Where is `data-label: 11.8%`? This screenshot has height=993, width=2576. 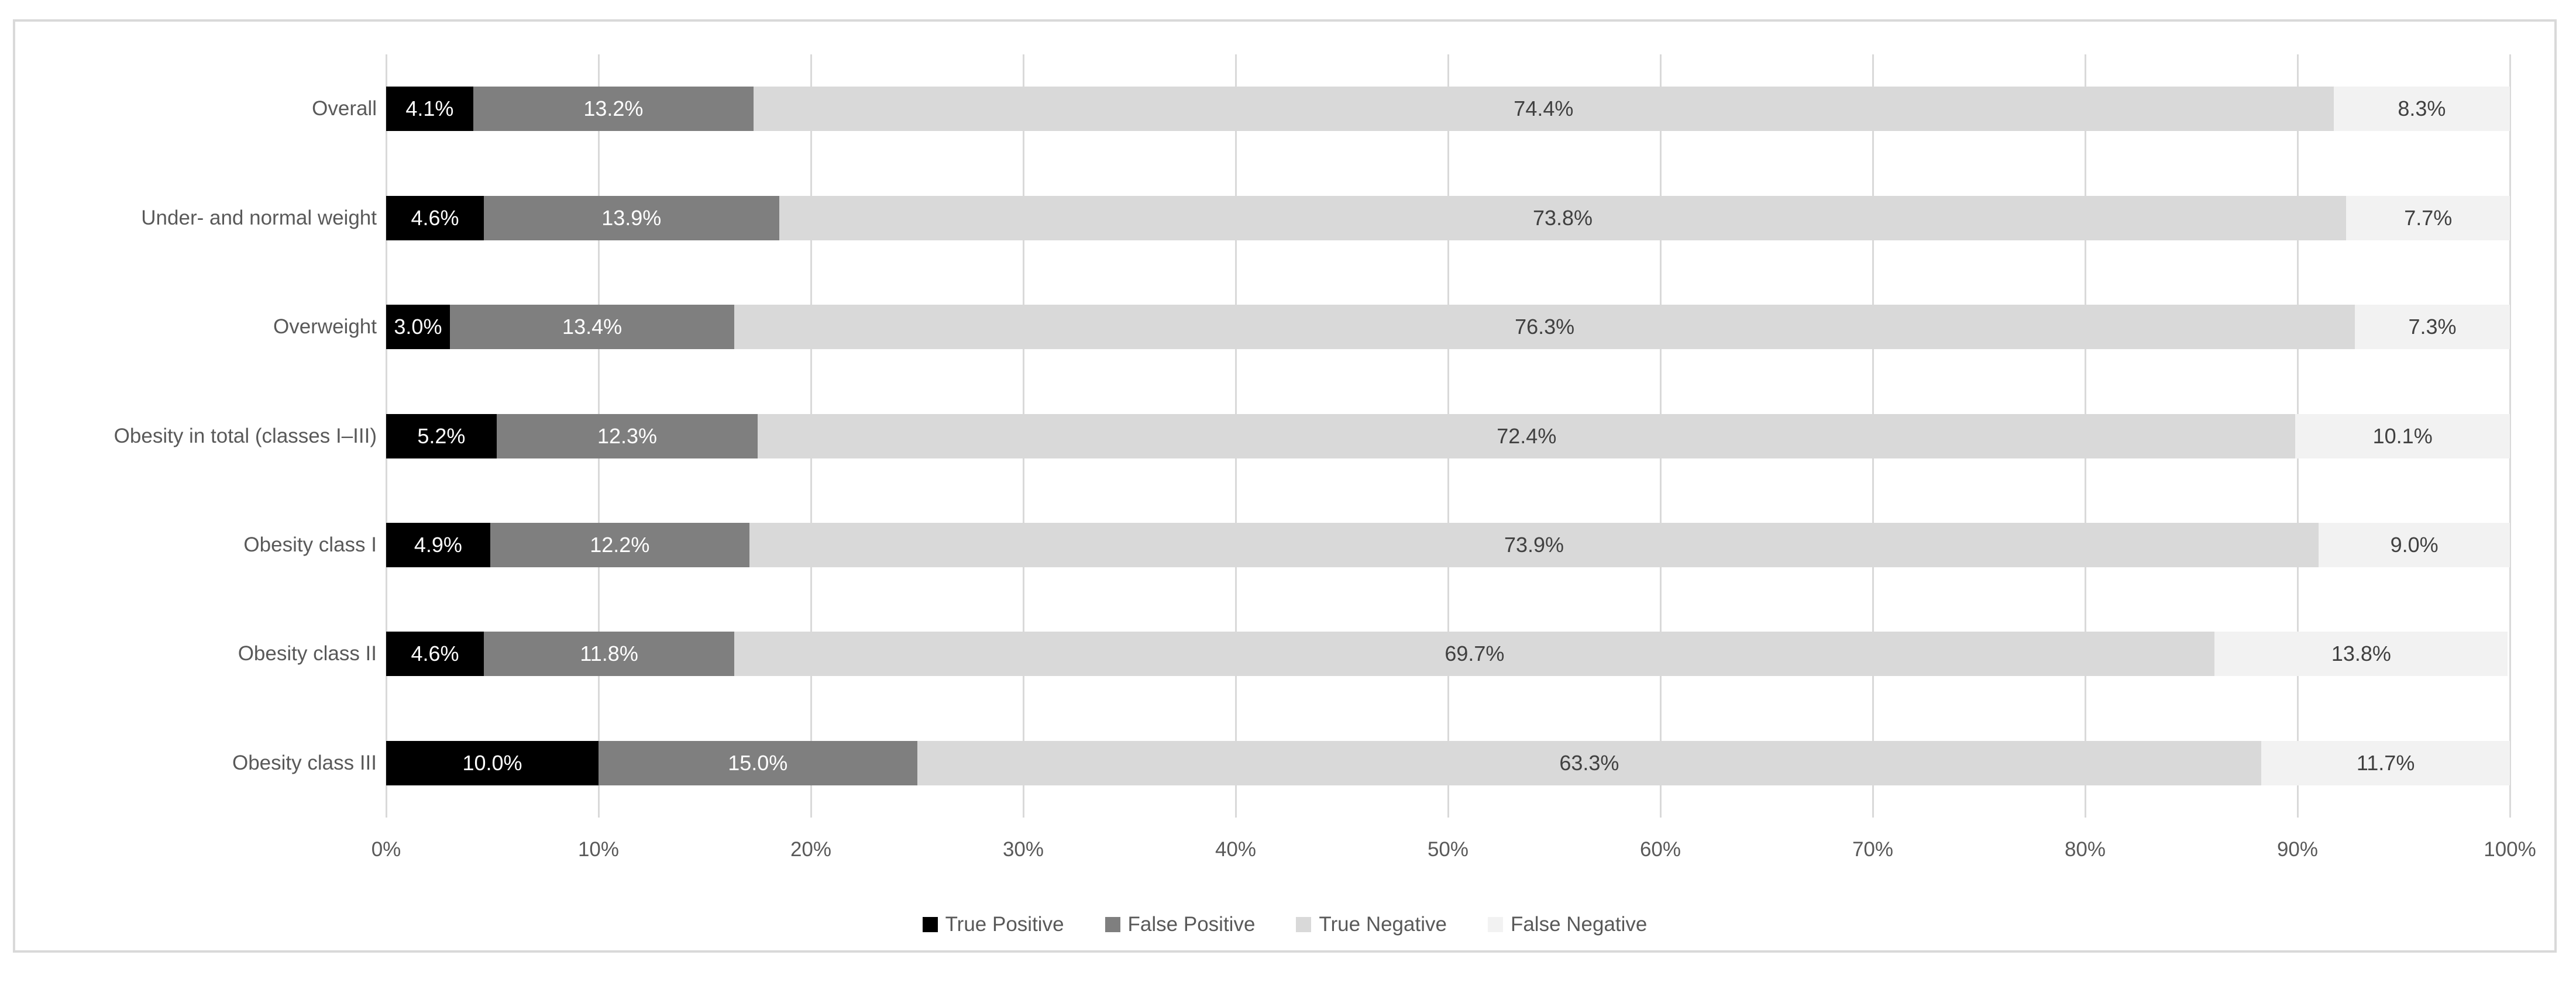
data-label: 11.8% is located at coordinates (609, 654).